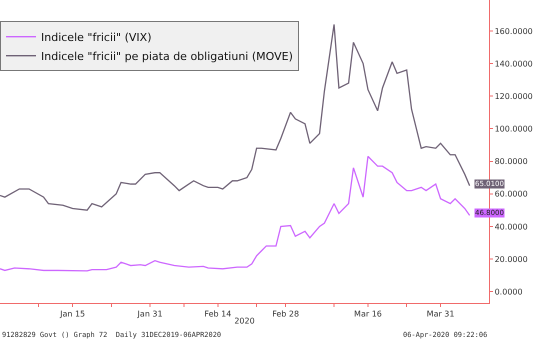 This screenshot has height=341, width=533. Describe the element at coordinates (513, 31) in the screenshot. I see `y-tick-label: 160.0000` at that location.